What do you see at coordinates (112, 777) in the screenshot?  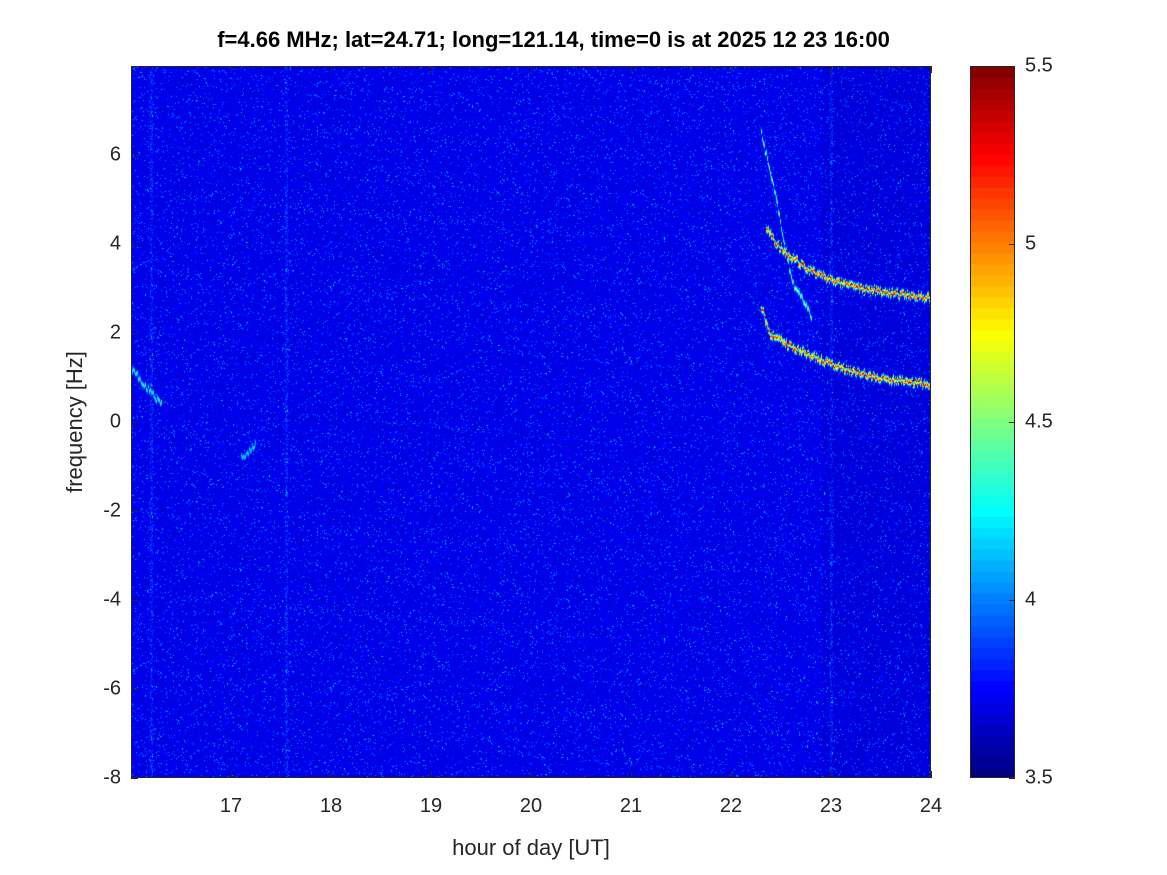 I see `y-tick-label: -8` at bounding box center [112, 777].